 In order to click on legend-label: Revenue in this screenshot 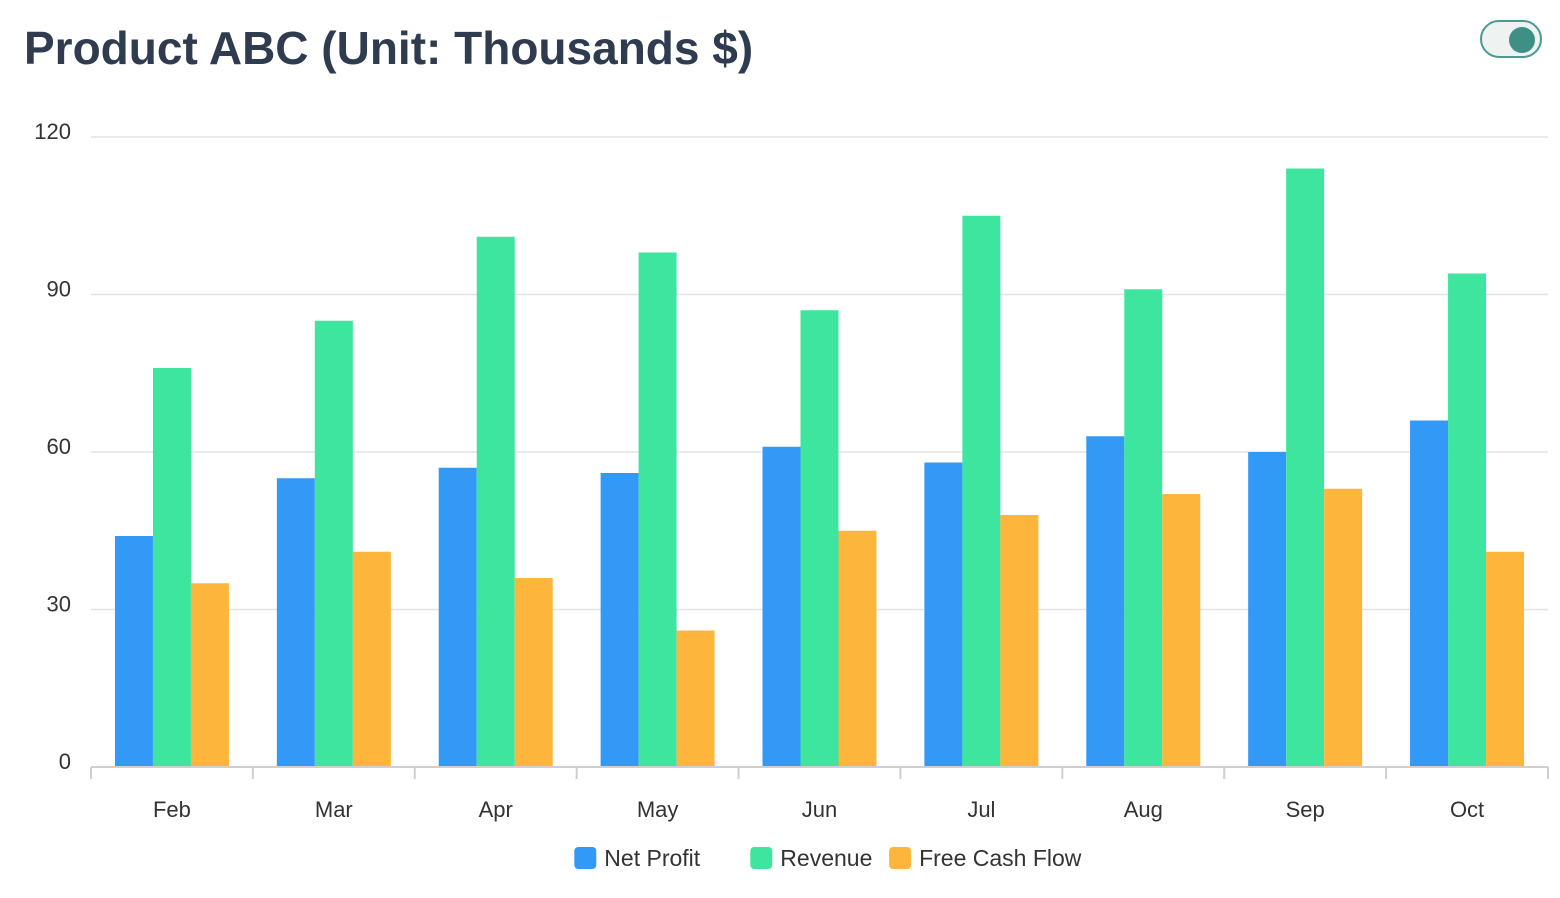, I will do `click(826, 858)`.